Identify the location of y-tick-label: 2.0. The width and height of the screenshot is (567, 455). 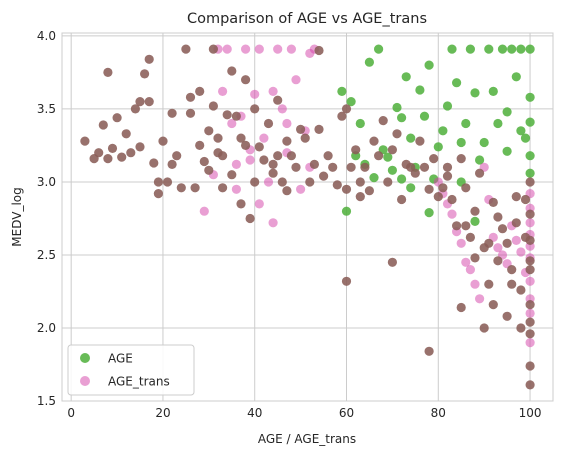
(46, 328).